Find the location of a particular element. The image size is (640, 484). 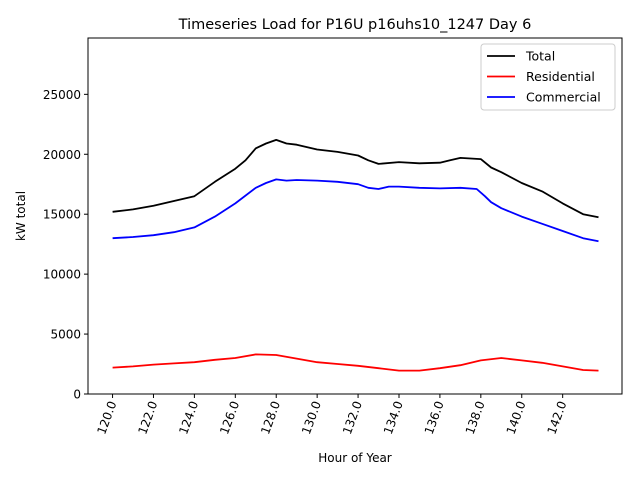

x-tick-label: 138.0 is located at coordinates (475, 417).